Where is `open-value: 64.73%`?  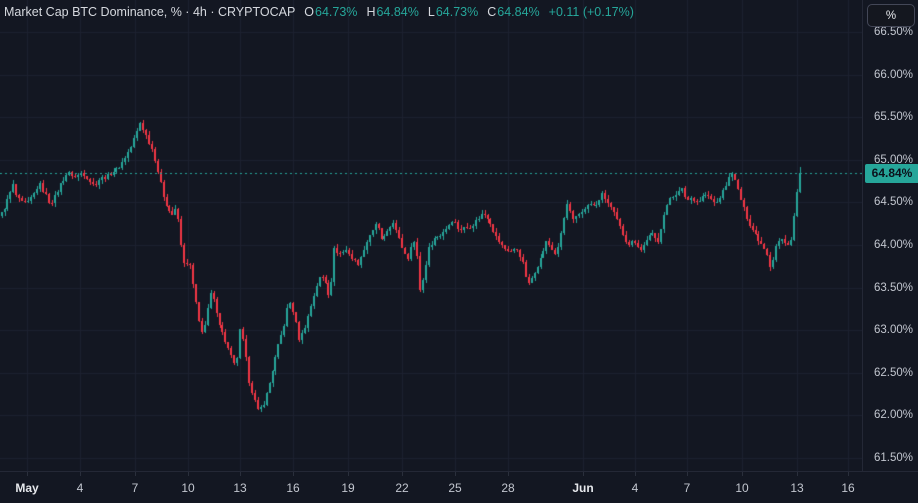
open-value: 64.73% is located at coordinates (336, 12).